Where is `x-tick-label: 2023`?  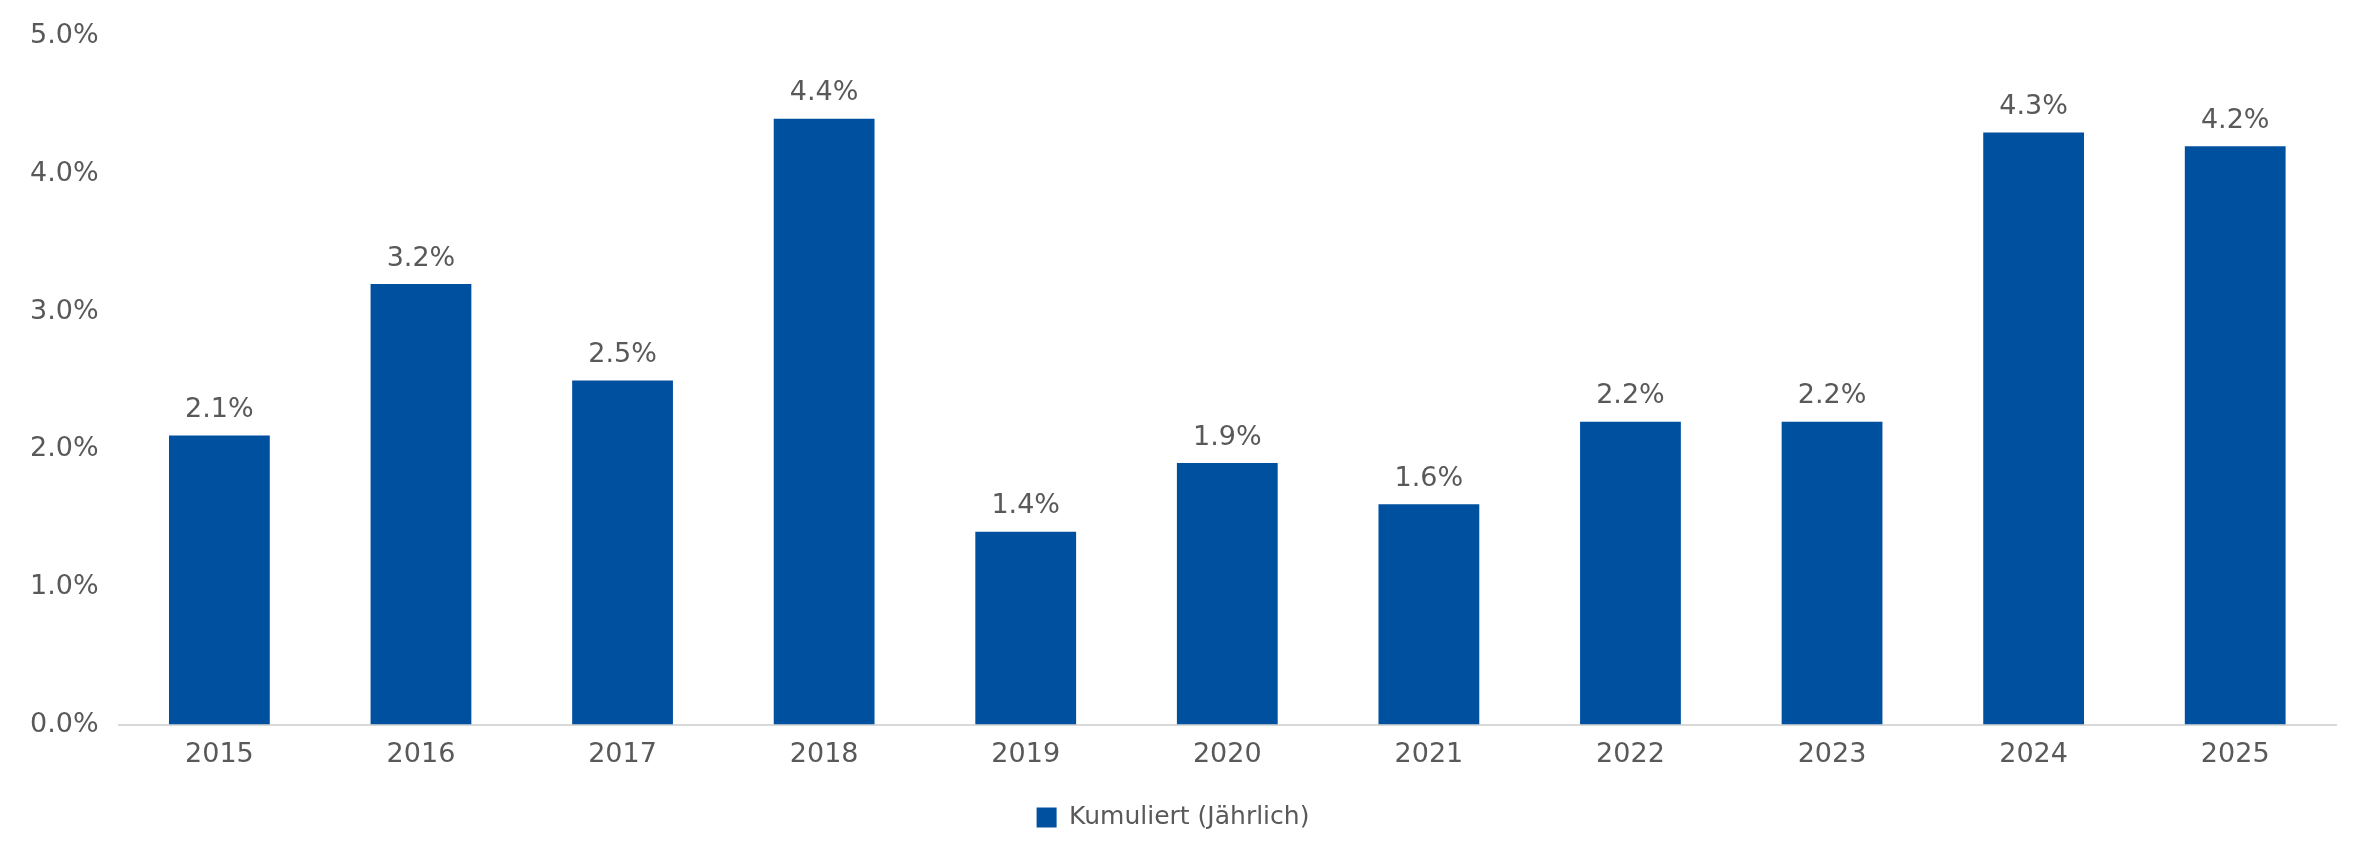 x-tick-label: 2023 is located at coordinates (1832, 752).